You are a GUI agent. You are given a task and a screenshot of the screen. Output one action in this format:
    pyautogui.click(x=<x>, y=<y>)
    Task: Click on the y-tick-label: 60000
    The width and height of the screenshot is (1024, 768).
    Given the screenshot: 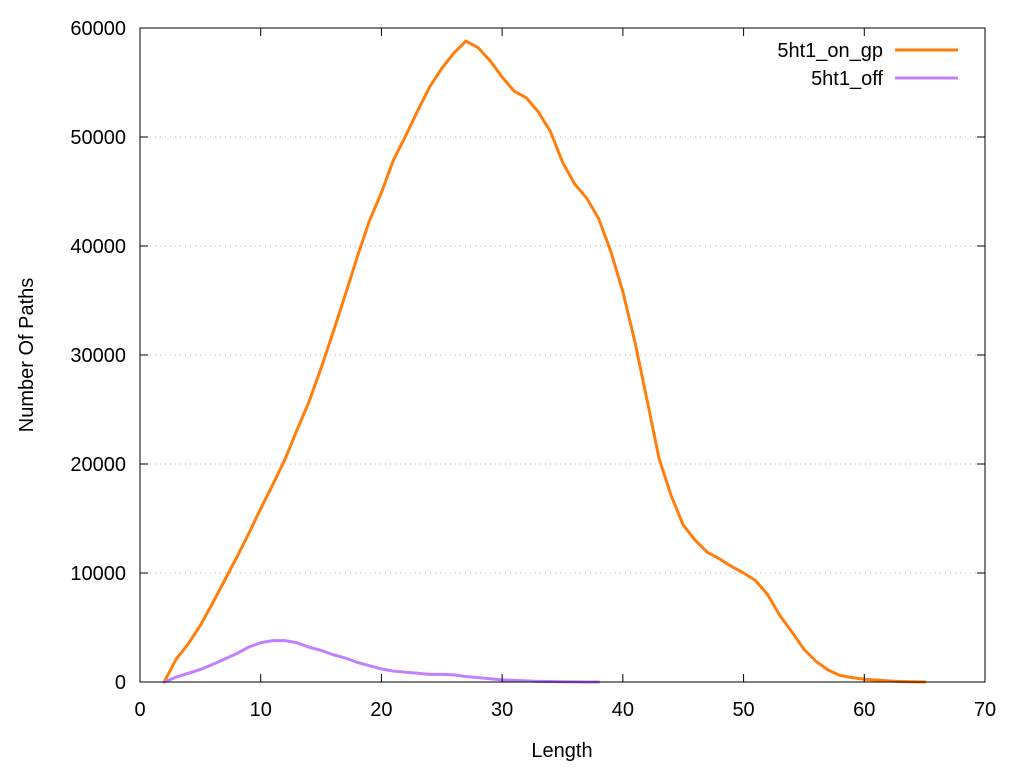 What is the action you would take?
    pyautogui.click(x=98, y=29)
    